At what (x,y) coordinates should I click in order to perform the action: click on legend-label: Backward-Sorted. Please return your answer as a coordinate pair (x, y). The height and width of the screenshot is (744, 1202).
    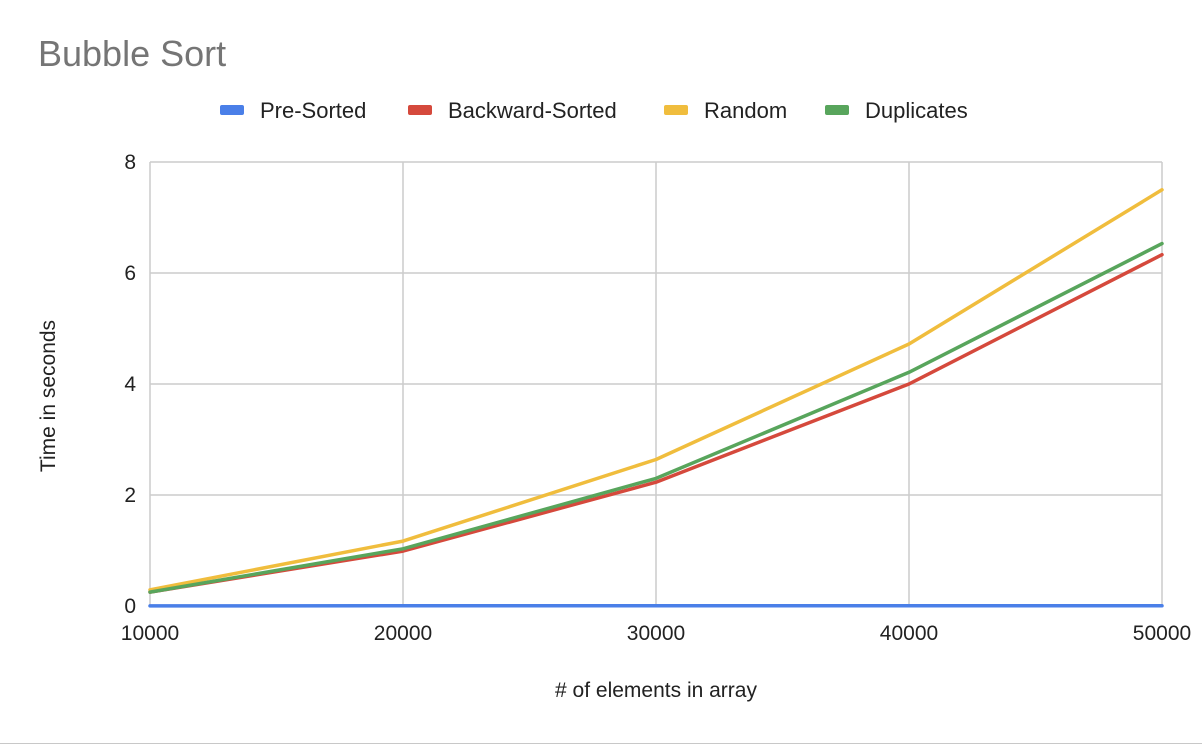
    Looking at the image, I should click on (532, 110).